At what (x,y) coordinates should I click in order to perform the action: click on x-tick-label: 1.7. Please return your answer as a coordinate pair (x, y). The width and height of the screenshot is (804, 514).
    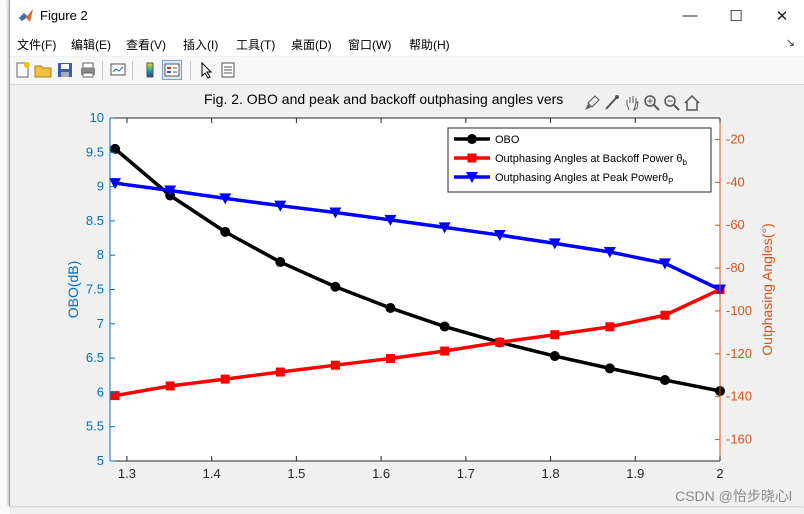
    Looking at the image, I should click on (466, 473).